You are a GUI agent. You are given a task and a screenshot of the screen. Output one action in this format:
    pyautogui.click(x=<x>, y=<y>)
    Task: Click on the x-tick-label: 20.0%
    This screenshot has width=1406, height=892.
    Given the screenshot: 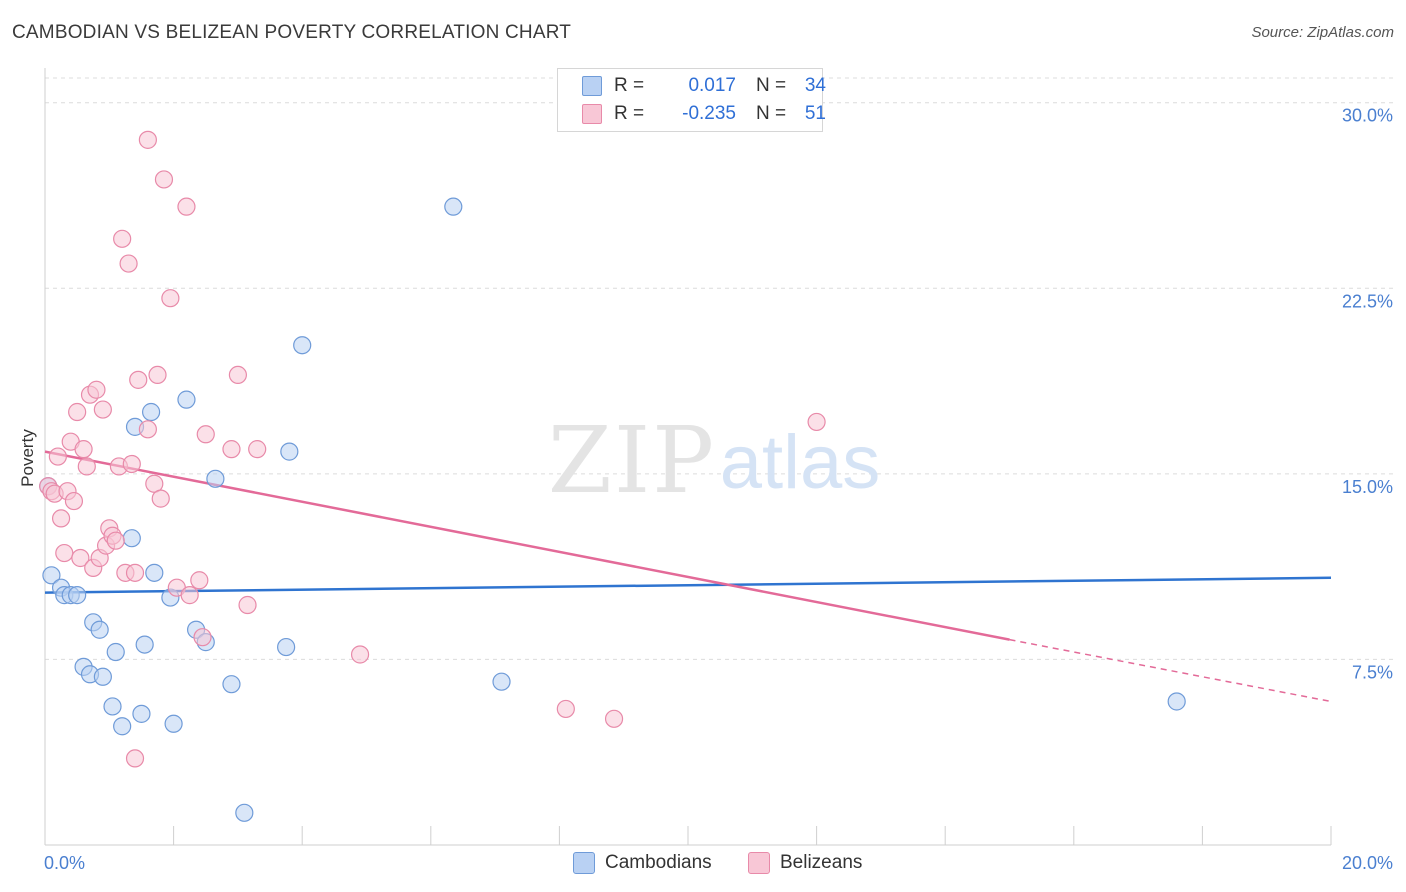 What is the action you would take?
    pyautogui.click(x=1367, y=863)
    